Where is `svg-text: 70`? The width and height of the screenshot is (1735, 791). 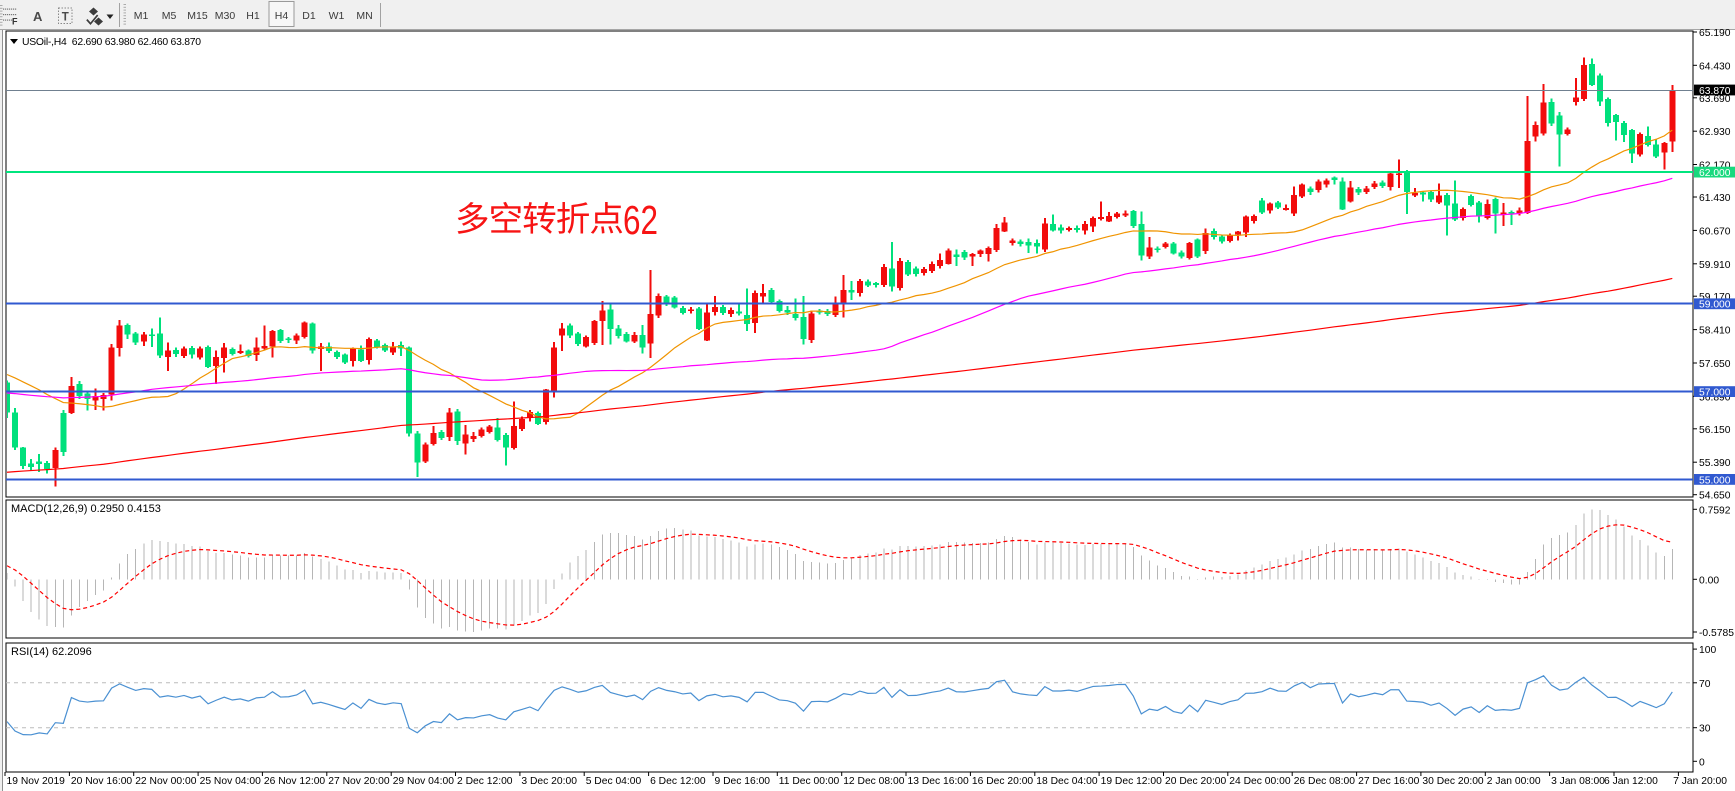 svg-text: 70 is located at coordinates (1705, 684).